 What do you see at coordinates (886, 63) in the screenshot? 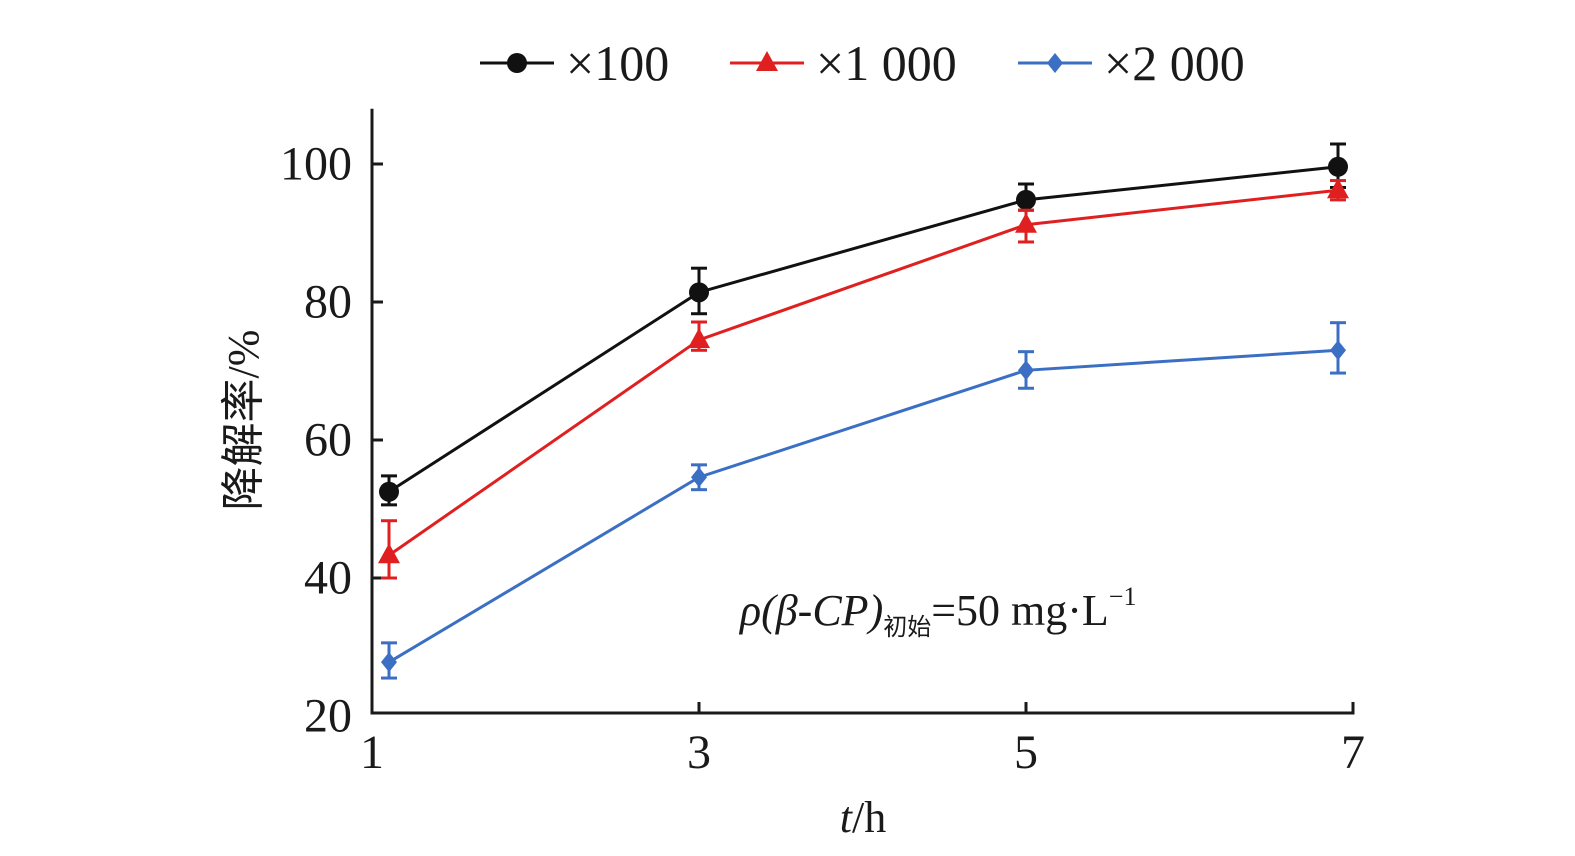
I see `legend-label: ×1 000` at bounding box center [886, 63].